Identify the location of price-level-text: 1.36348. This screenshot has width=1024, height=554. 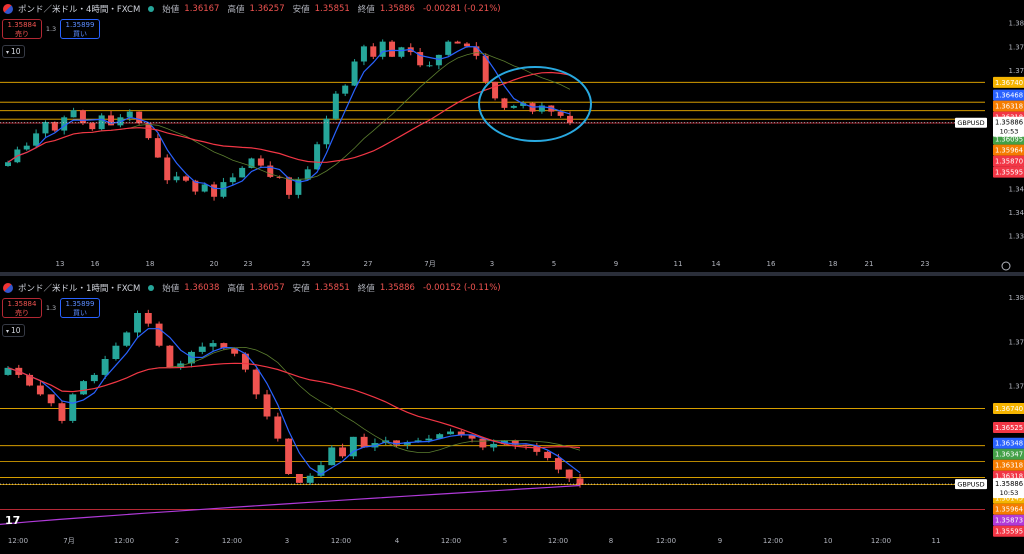
(1009, 444).